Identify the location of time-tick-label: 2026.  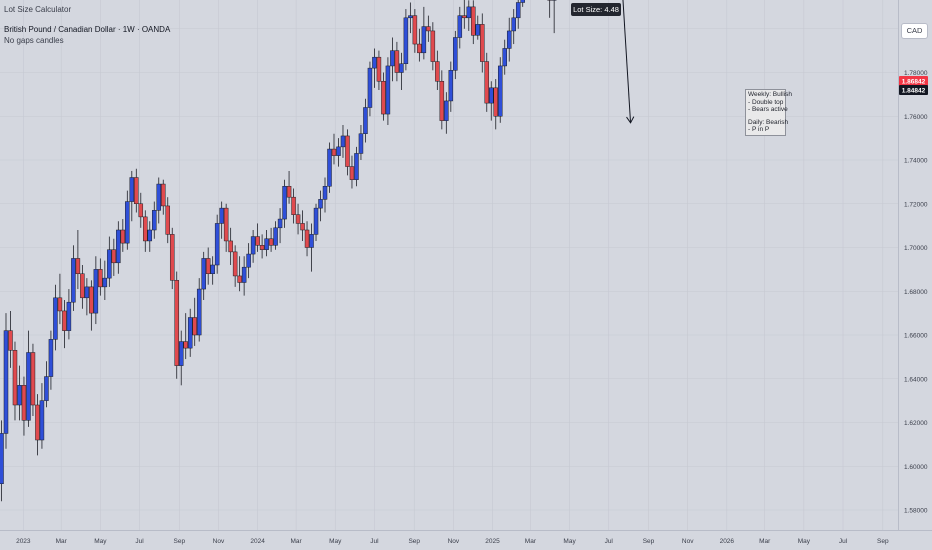
(727, 541).